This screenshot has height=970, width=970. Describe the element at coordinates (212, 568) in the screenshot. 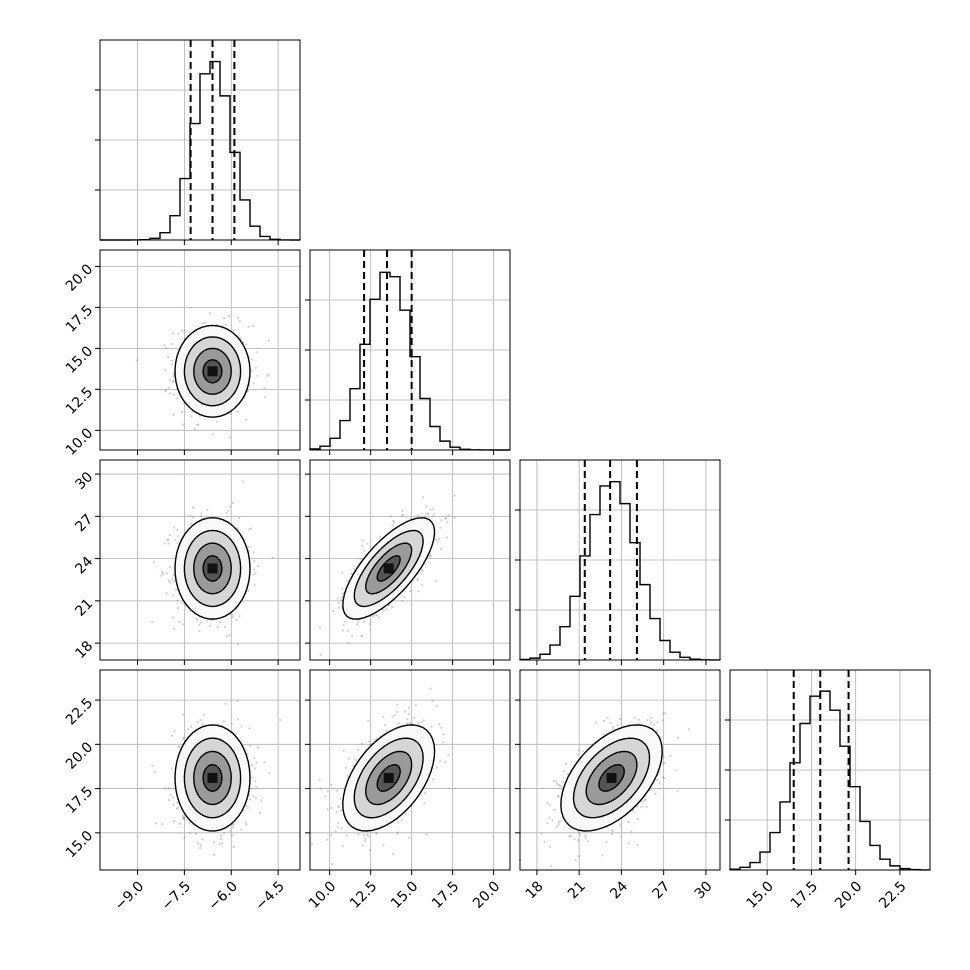

I see `density-peak` at that location.